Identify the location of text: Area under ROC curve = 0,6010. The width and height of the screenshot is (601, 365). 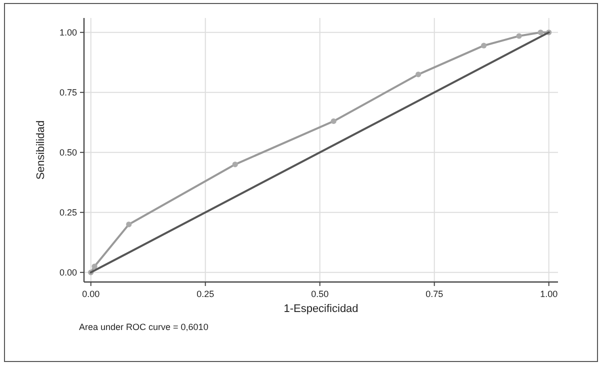
(143, 327).